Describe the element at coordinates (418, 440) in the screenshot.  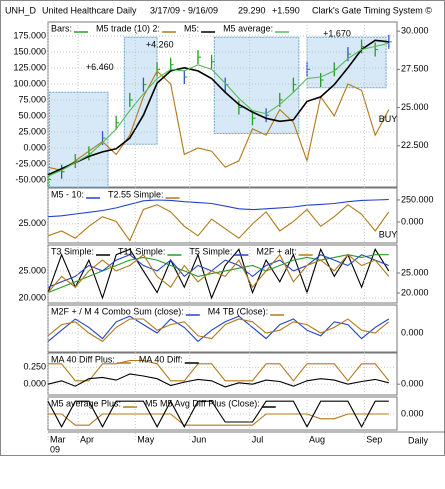
I see `period-label: Daily` at that location.